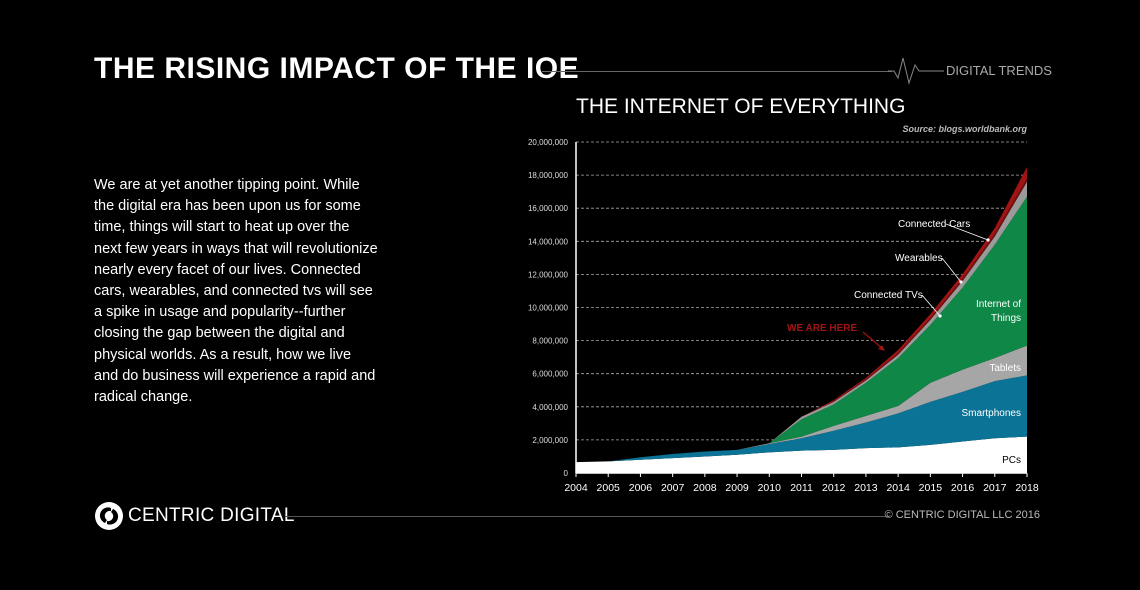 This screenshot has width=1140, height=590. Describe the element at coordinates (991, 413) in the screenshot. I see `series-label-smartphones: Smartphones` at that location.